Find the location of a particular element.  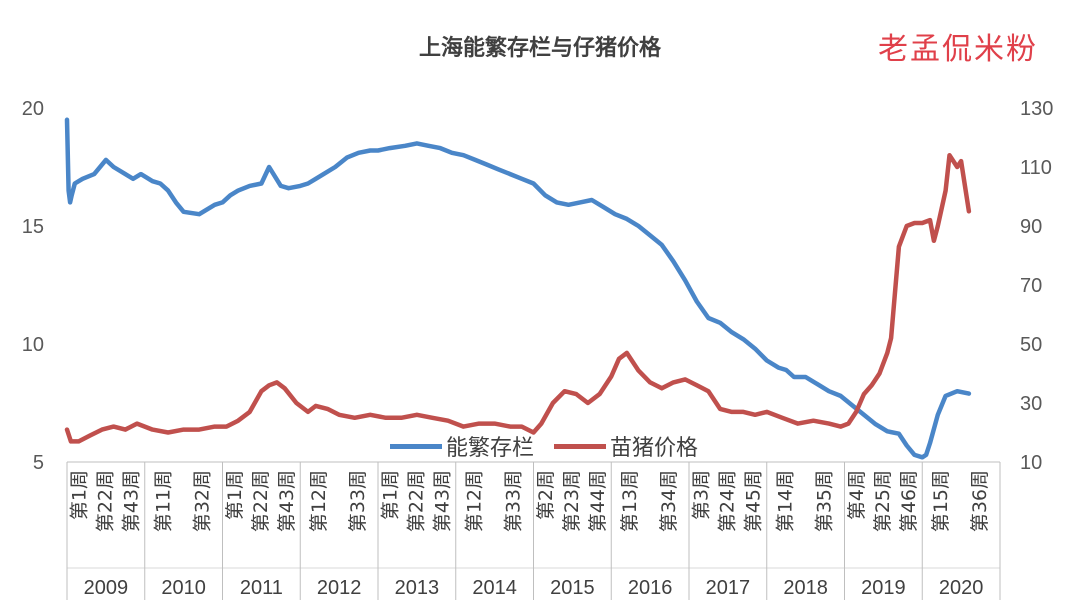

legend-swatch-sows is located at coordinates (416, 446).